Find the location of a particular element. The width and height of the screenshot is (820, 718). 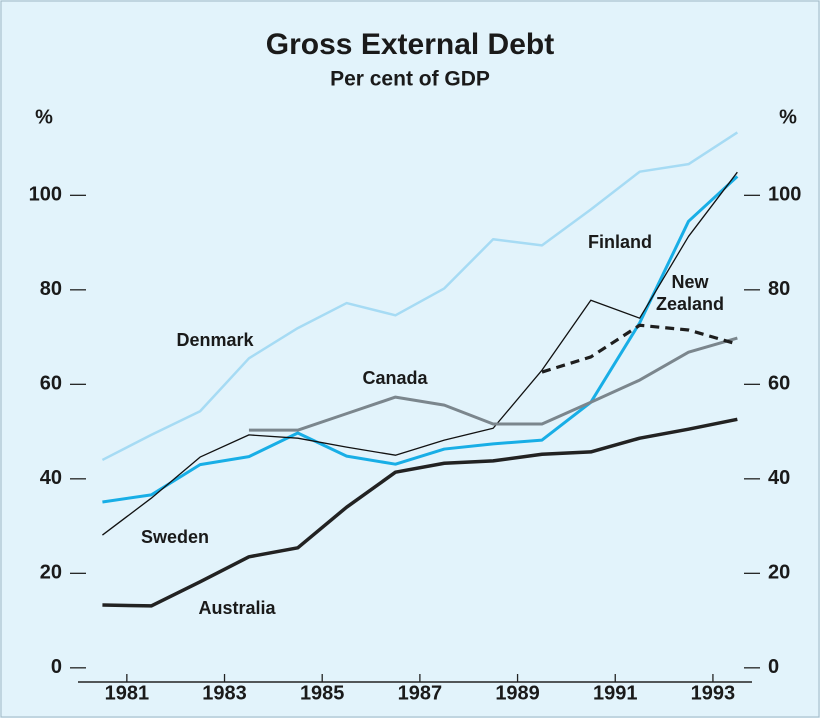

series-label: New Zealand is located at coordinates (690, 293).